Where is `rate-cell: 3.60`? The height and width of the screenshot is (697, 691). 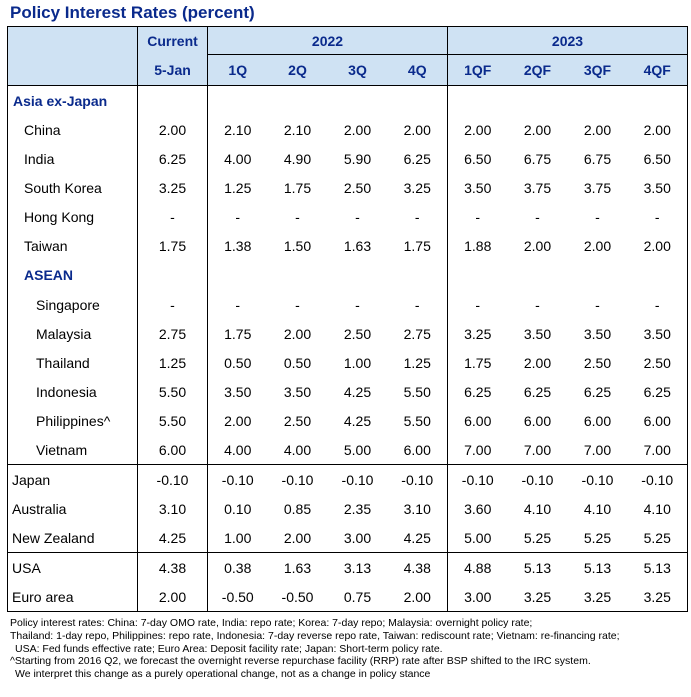 rate-cell: 3.60 is located at coordinates (478, 509).